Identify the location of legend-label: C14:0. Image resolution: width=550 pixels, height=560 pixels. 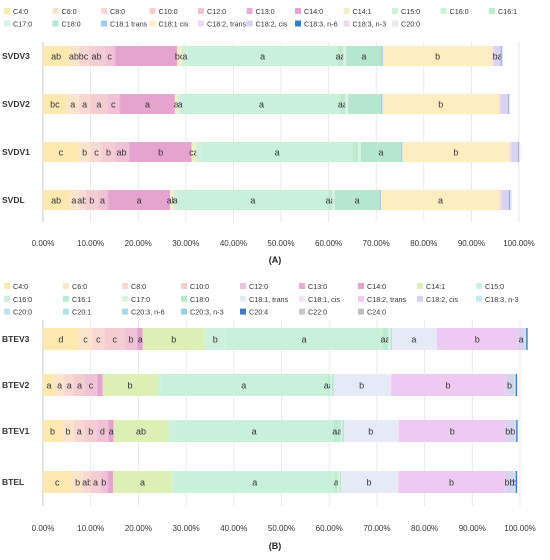
(376, 286).